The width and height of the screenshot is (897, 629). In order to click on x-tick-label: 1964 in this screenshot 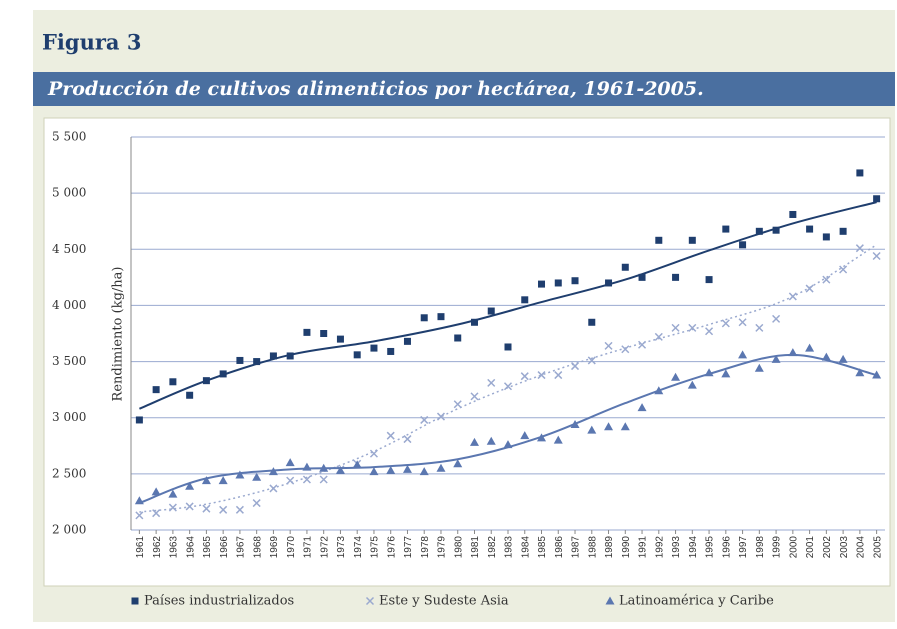, I will do `click(190, 547)`.